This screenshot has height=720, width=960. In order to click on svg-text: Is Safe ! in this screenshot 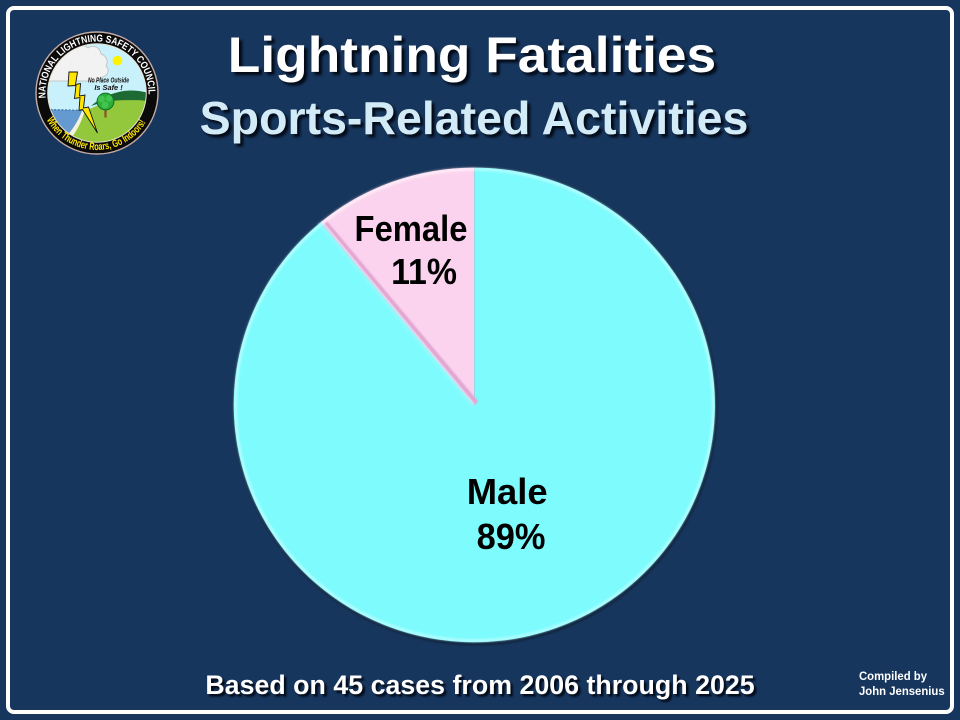, I will do `click(108, 87)`.